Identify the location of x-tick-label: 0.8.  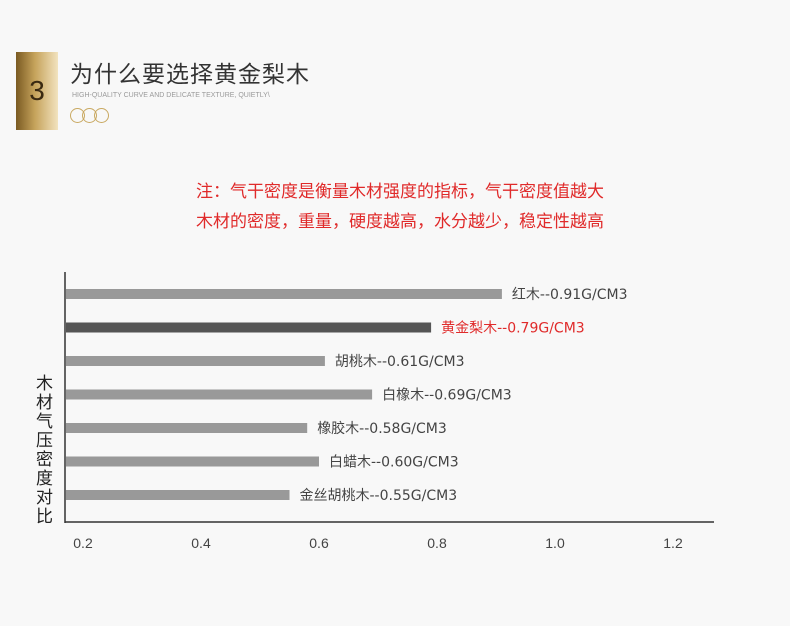
(437, 543).